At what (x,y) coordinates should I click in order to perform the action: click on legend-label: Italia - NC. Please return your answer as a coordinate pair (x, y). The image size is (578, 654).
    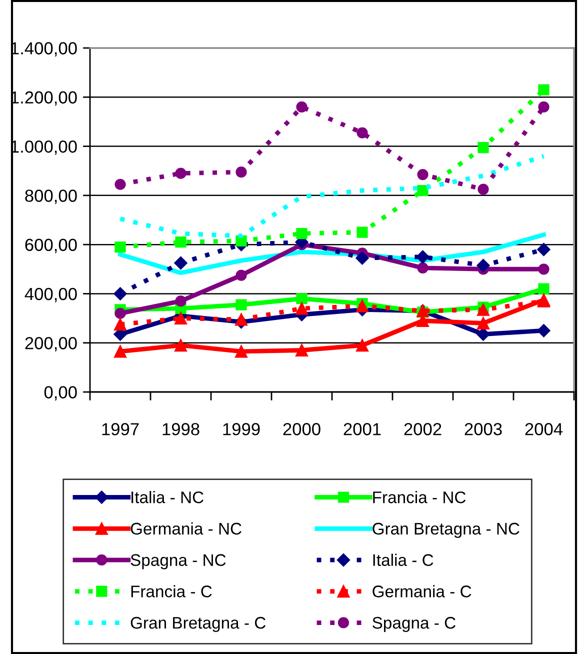
    Looking at the image, I should click on (168, 497).